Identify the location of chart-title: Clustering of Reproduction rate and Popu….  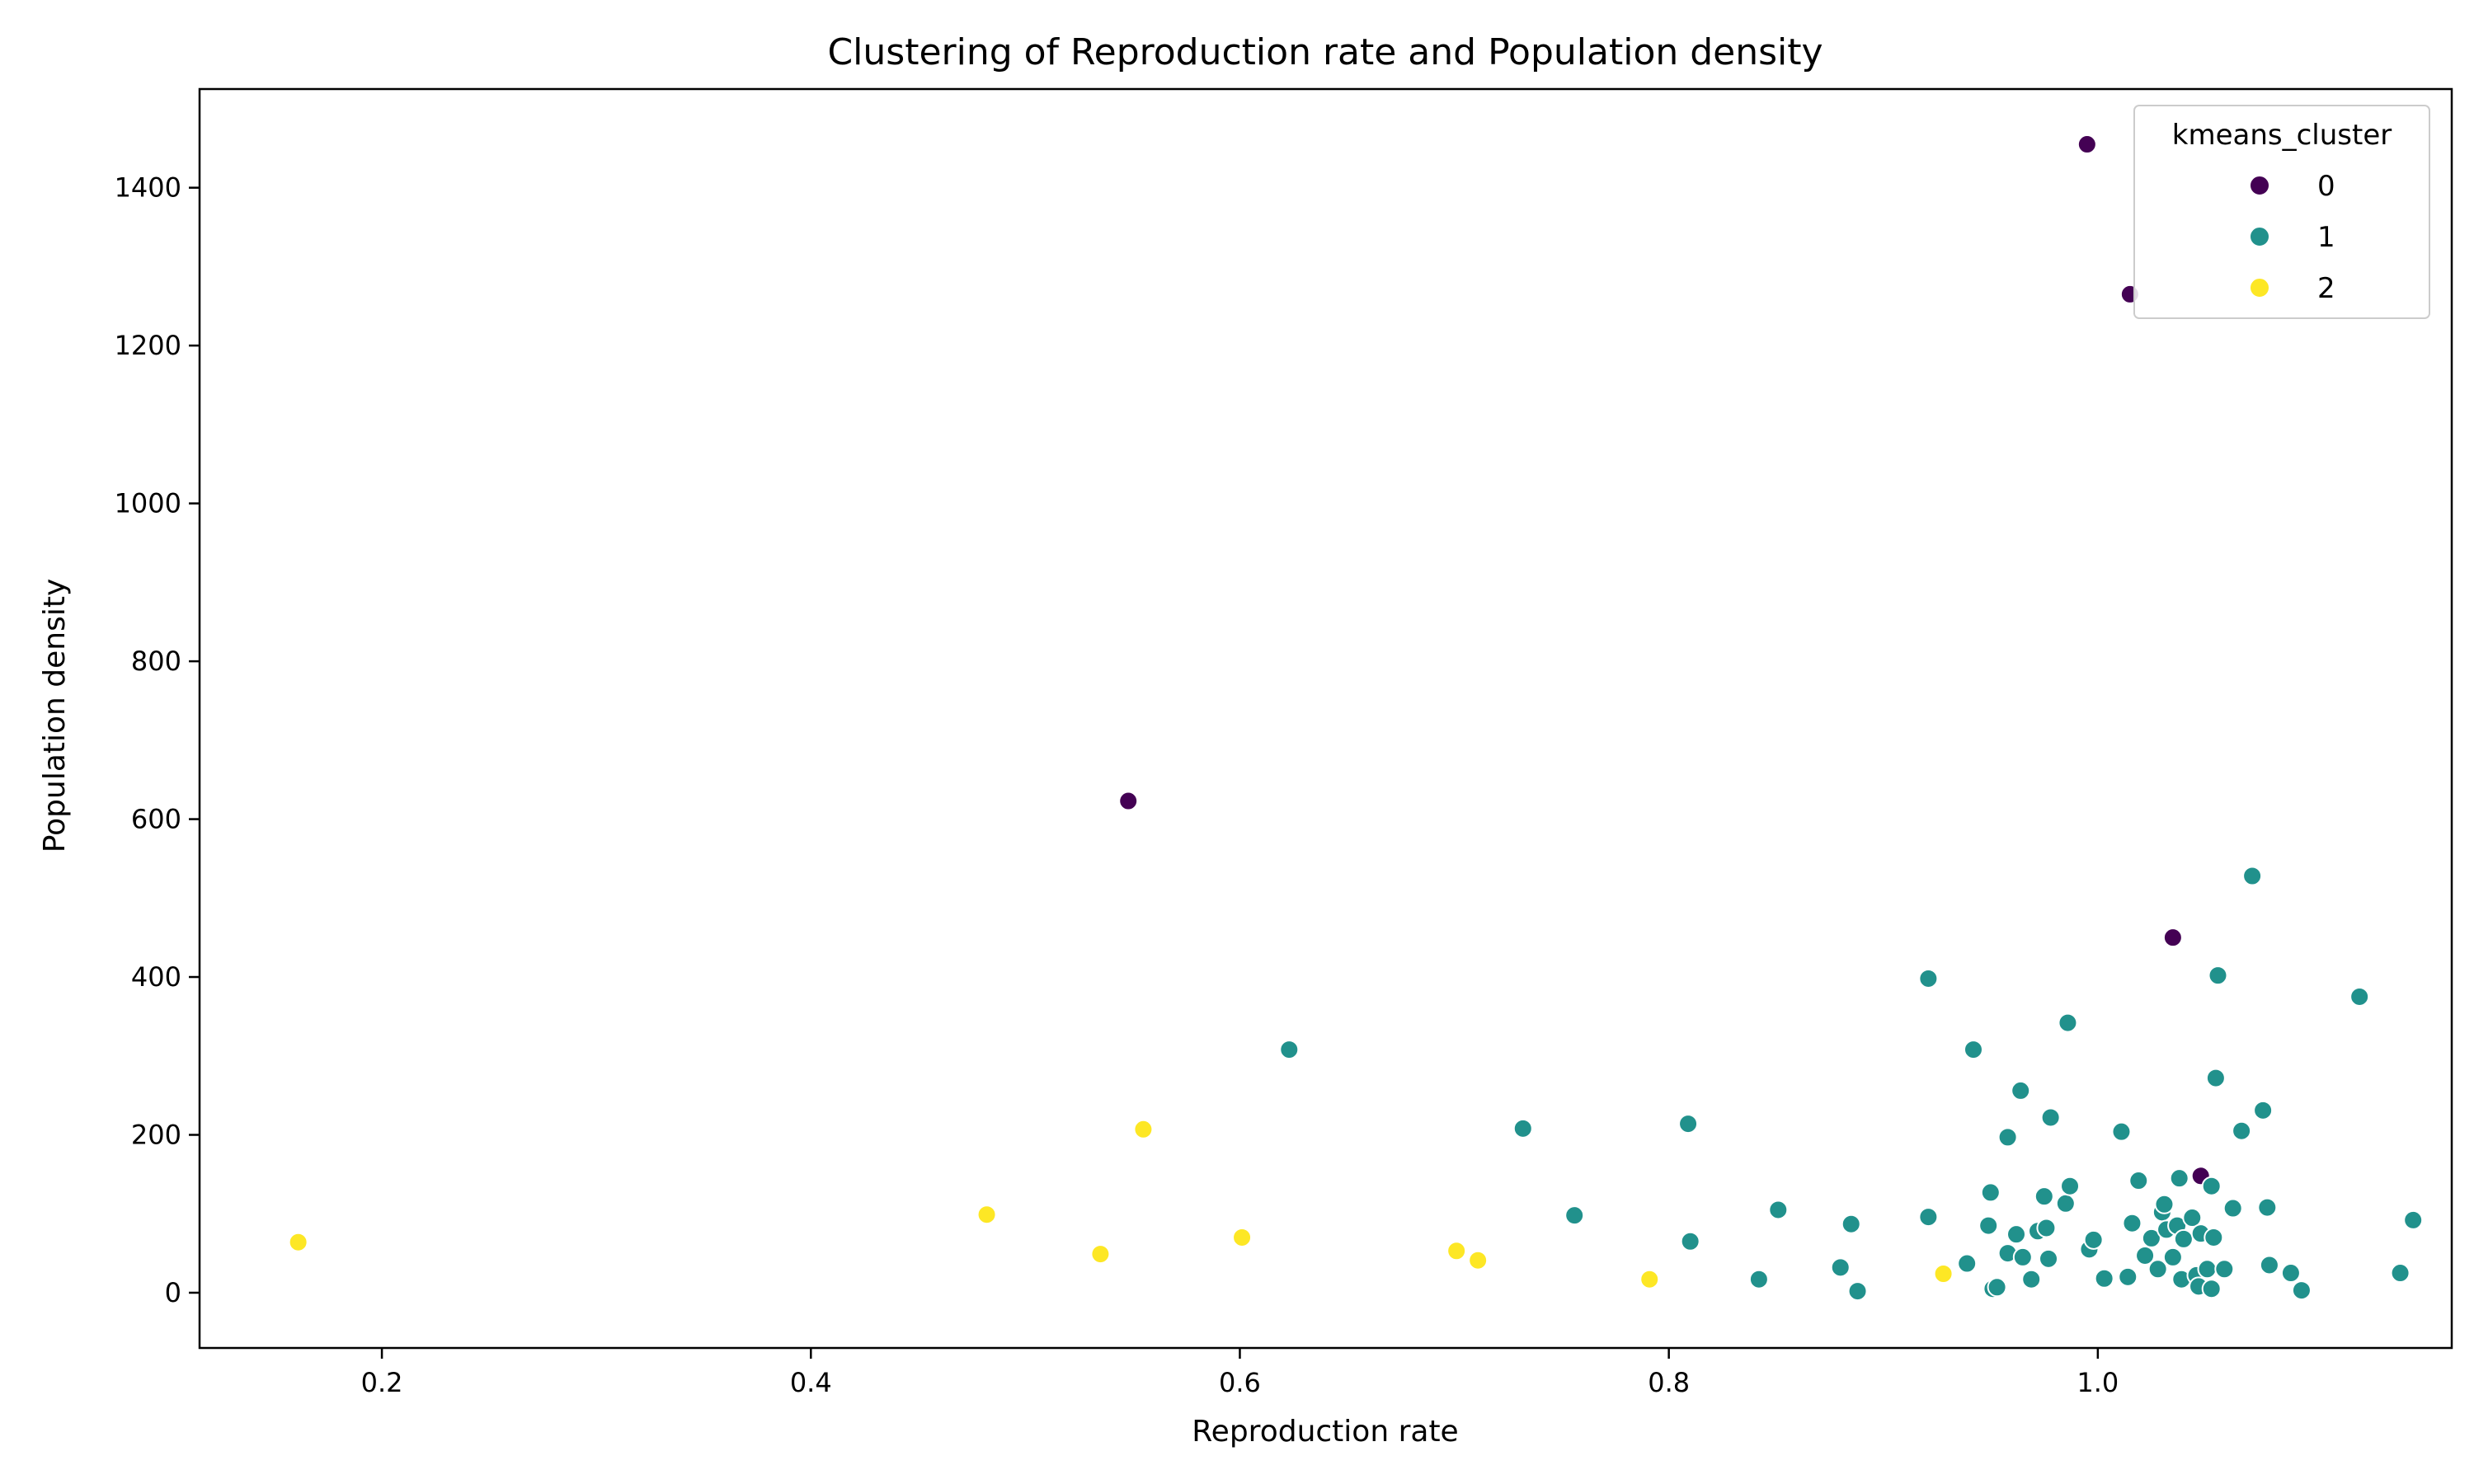
(1325, 52).